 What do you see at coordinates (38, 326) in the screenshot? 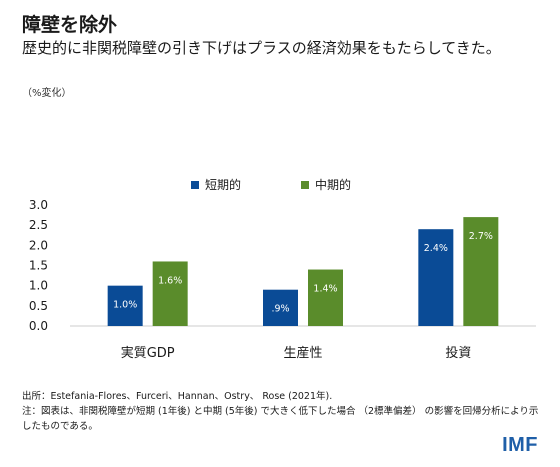
I see `y-tick-label: 0.0` at bounding box center [38, 326].